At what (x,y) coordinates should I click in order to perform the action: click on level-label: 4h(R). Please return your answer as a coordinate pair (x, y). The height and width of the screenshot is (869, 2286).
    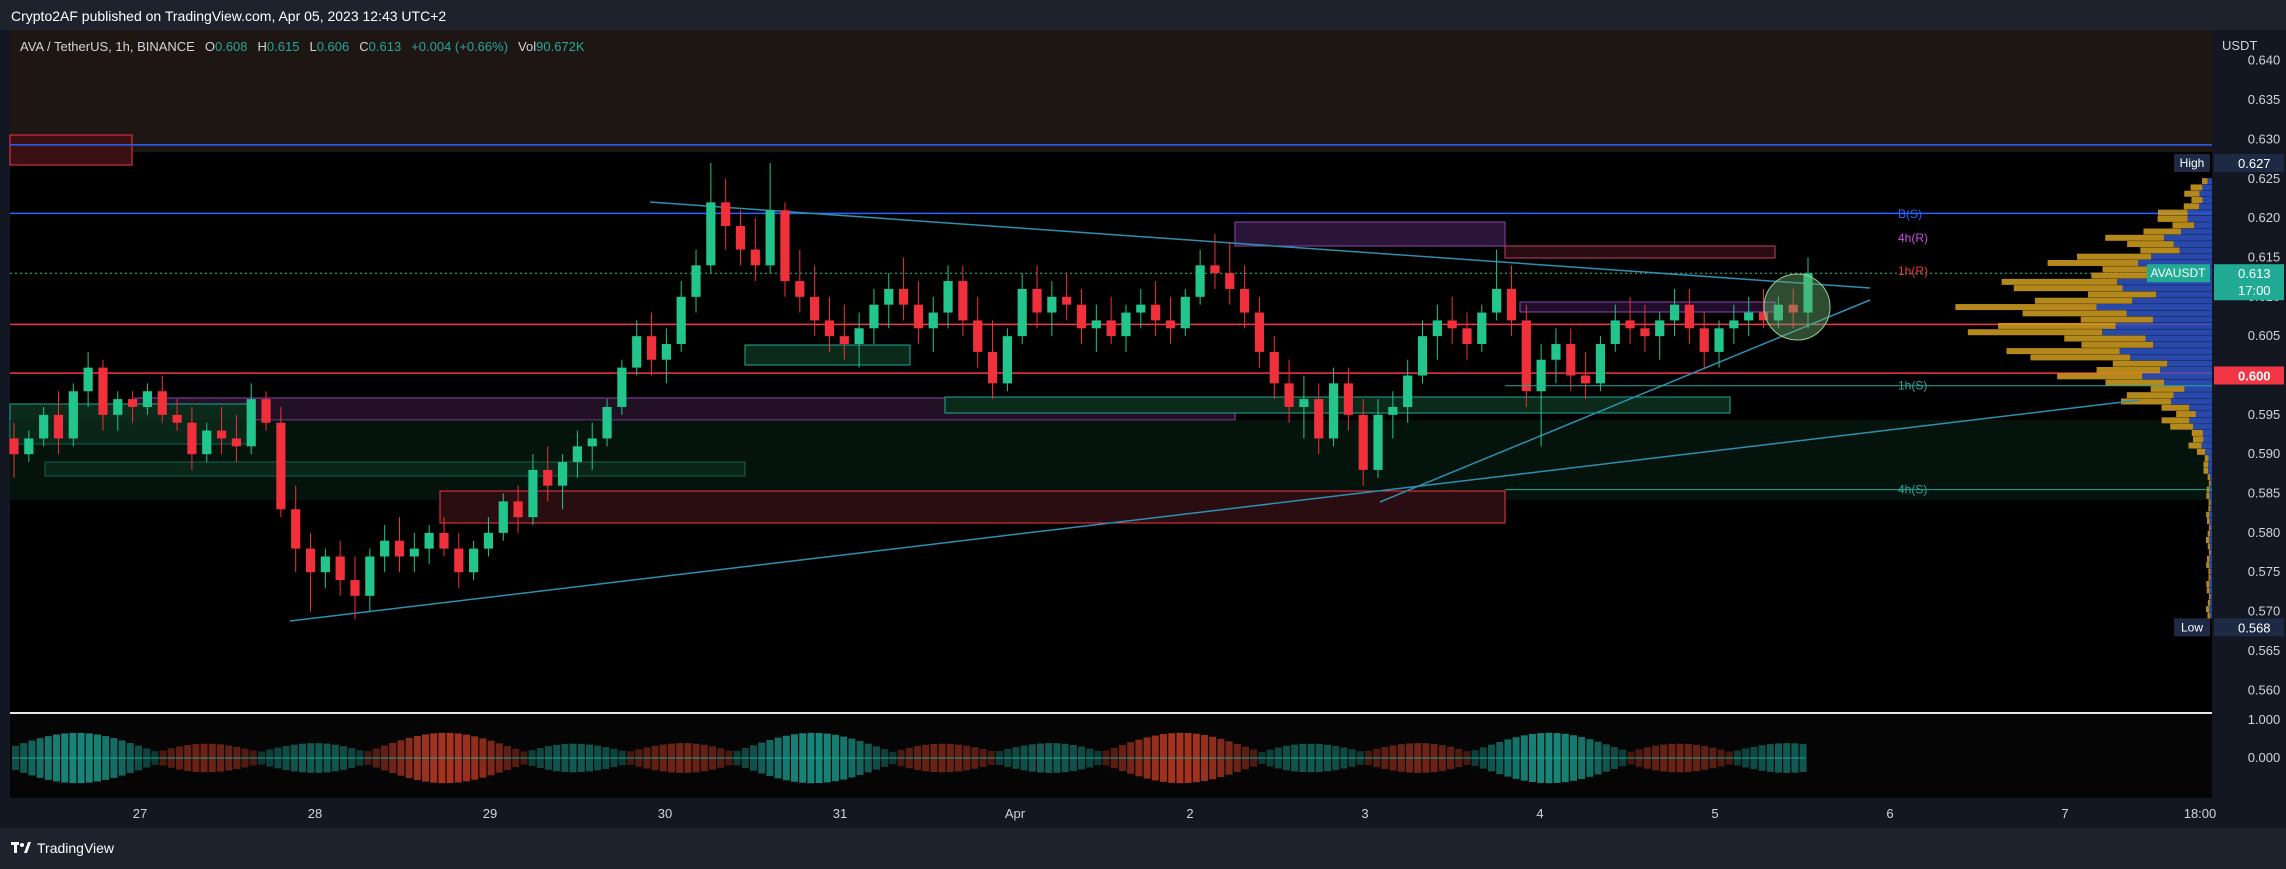
    Looking at the image, I should click on (1913, 238).